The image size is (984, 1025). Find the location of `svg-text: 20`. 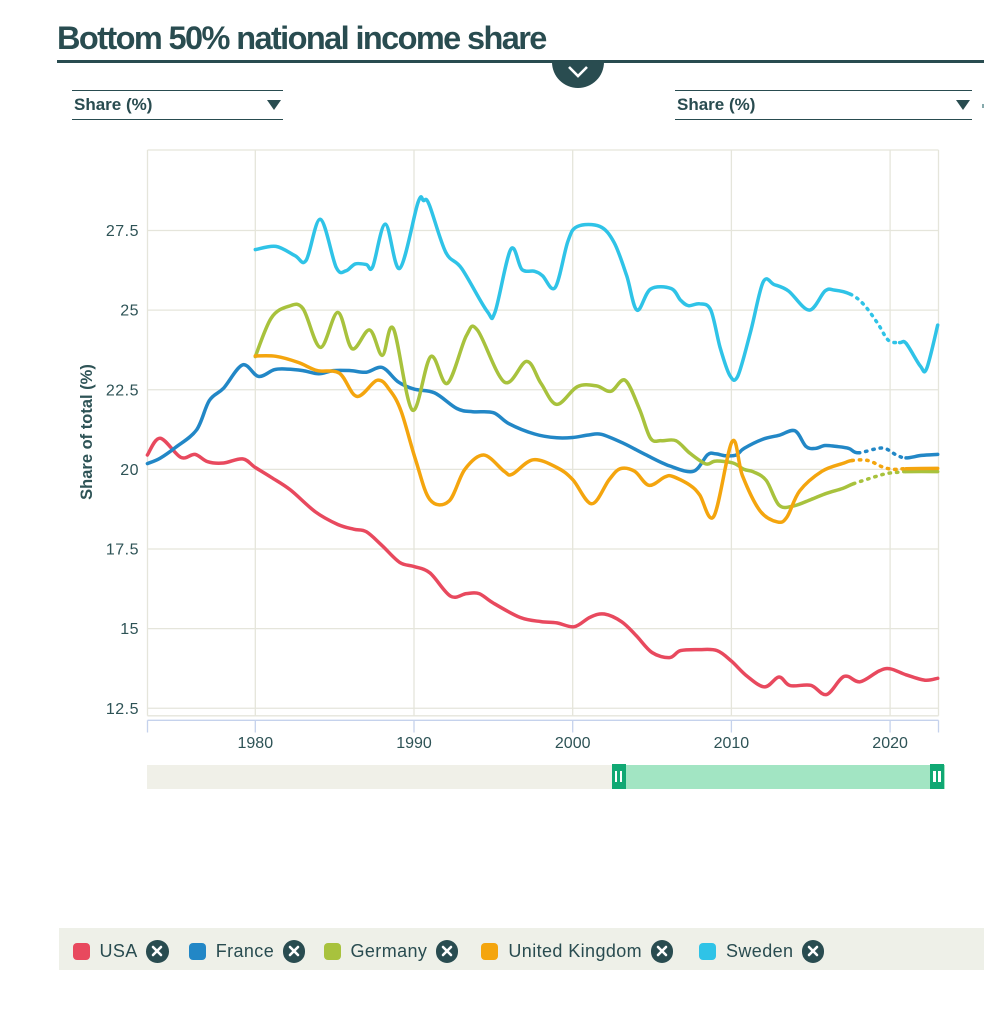

svg-text: 20 is located at coordinates (129, 470).